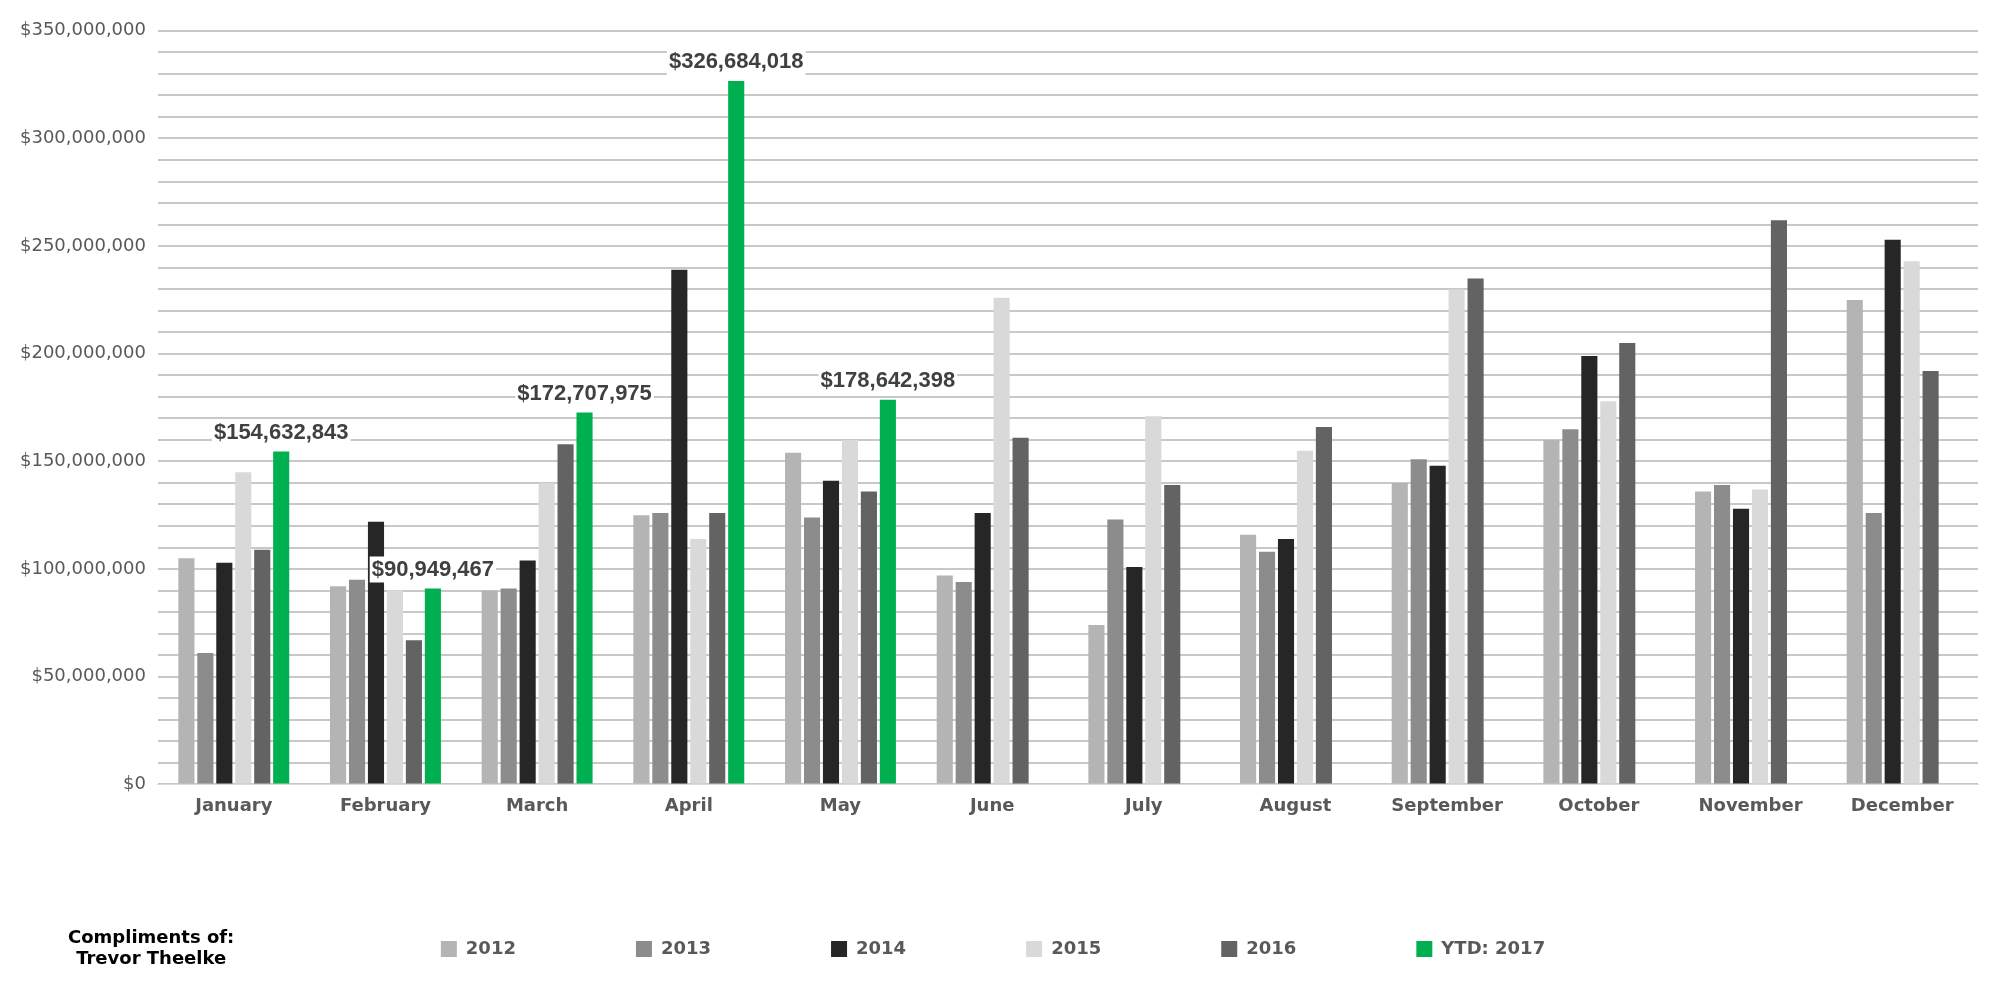 Image resolution: width=2009 pixels, height=990 pixels. I want to click on x-tick-label: August, so click(1295, 804).